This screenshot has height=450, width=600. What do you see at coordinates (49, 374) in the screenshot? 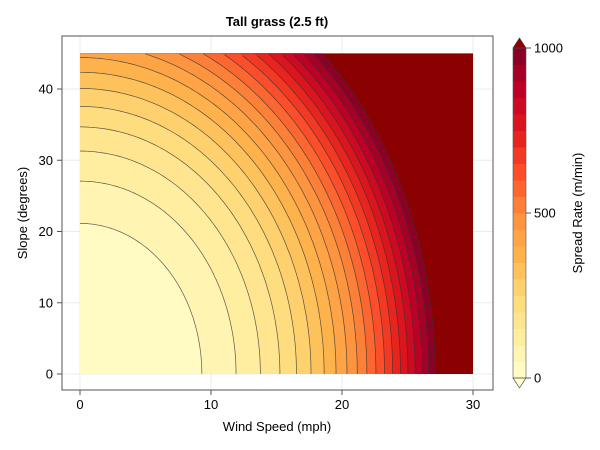
I see `y-tick-label: 0` at bounding box center [49, 374].